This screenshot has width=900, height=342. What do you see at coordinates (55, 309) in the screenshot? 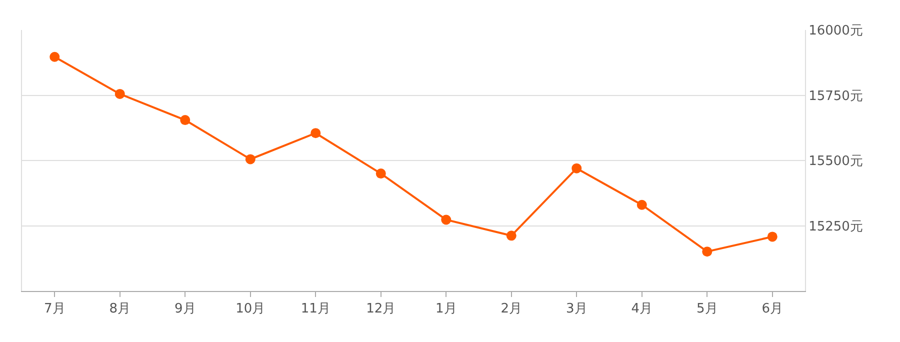
I see `x-tick-label: 7月` at bounding box center [55, 309].